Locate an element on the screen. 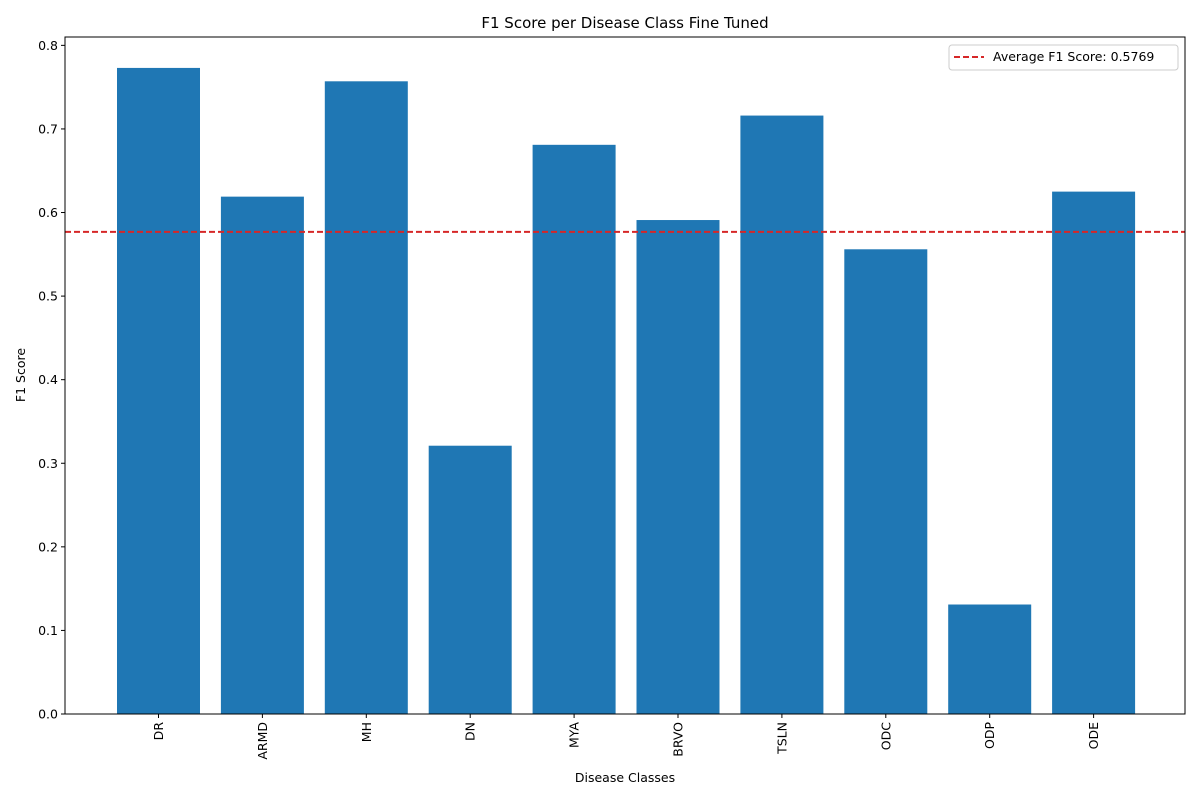 The height and width of the screenshot is (800, 1200). bar-tsln is located at coordinates (782, 414).